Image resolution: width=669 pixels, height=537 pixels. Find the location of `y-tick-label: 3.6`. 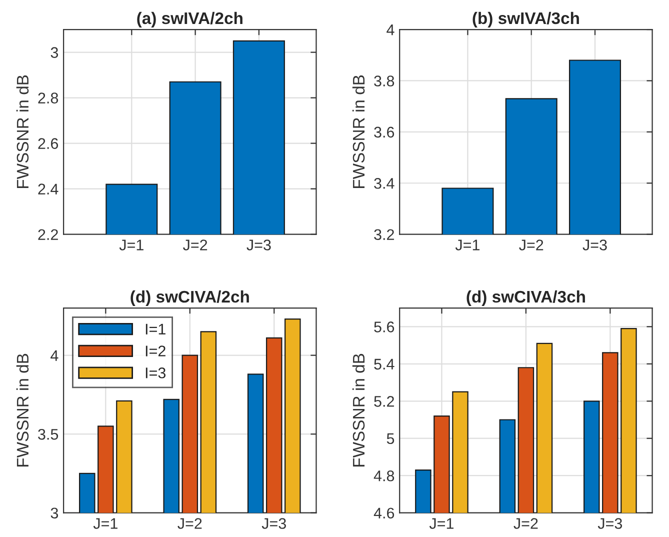

y-tick-label: 3.6 is located at coordinates (384, 132).